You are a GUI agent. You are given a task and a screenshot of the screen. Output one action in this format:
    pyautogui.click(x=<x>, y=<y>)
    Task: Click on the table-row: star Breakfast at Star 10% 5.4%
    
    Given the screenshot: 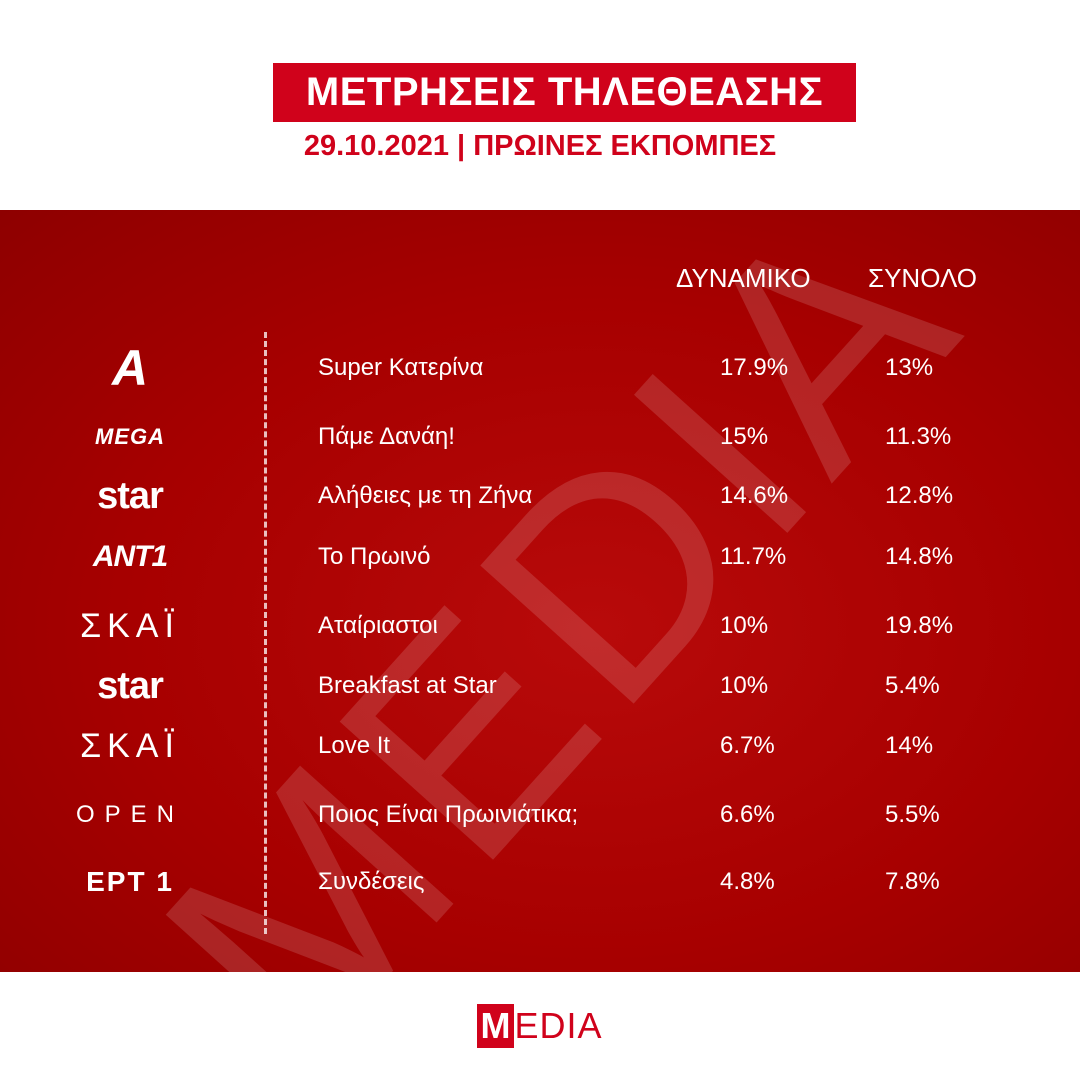 What is the action you would take?
    pyautogui.click(x=540, y=686)
    